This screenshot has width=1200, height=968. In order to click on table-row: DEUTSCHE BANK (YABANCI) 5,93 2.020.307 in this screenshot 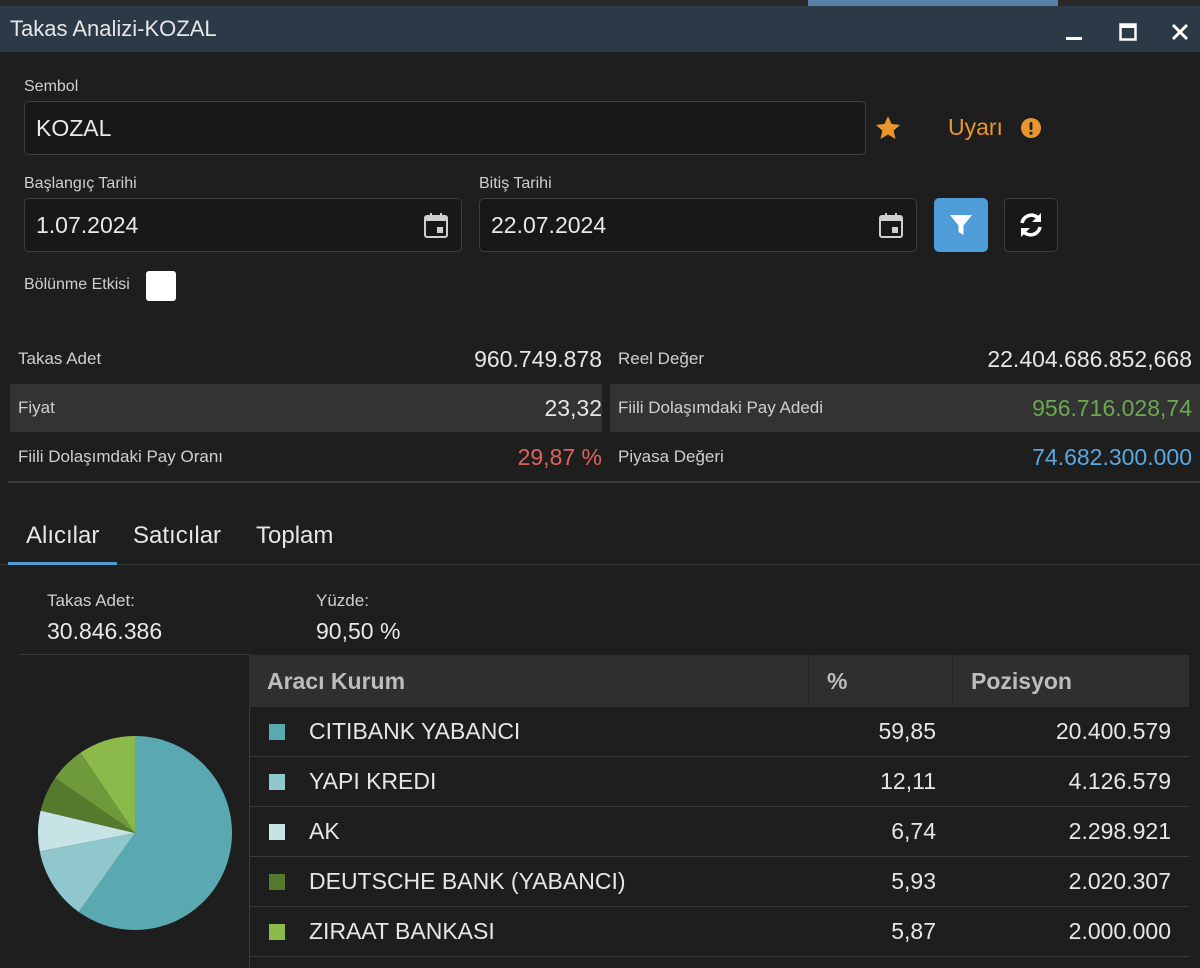, I will do `click(719, 882)`.